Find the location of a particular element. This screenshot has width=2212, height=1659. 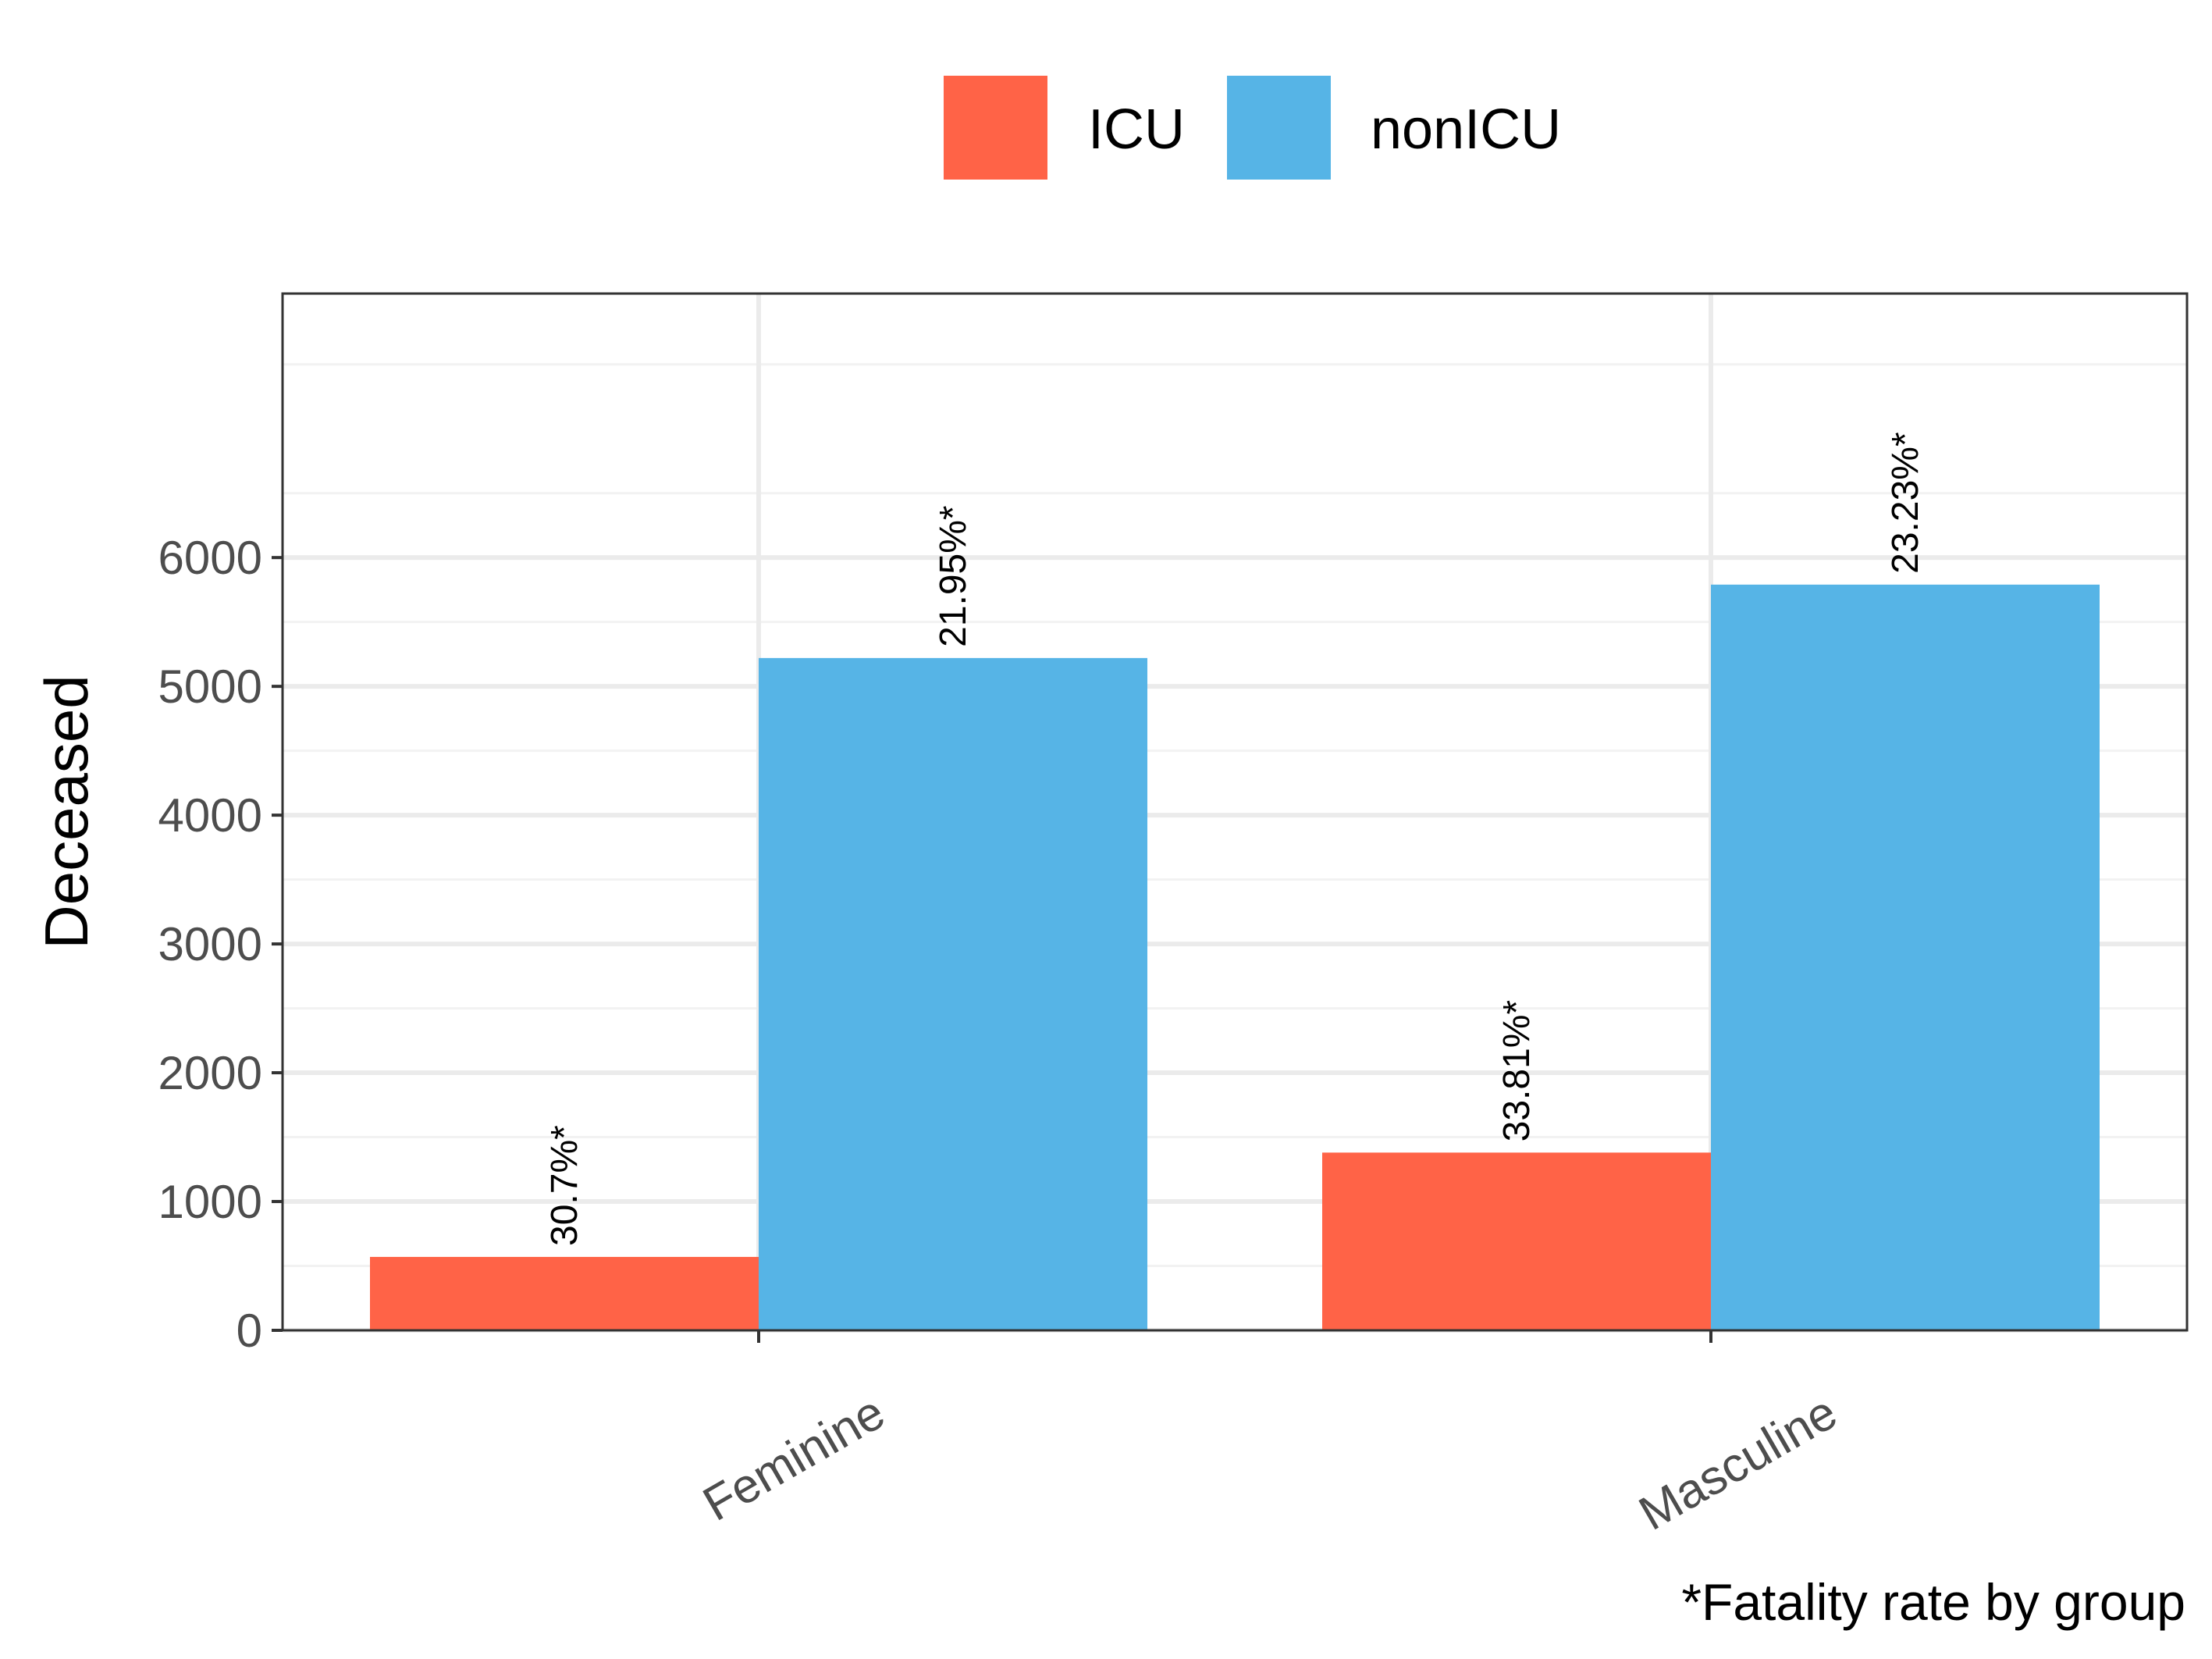

caption: *Fatality rate by group is located at coordinates (1933, 1602).